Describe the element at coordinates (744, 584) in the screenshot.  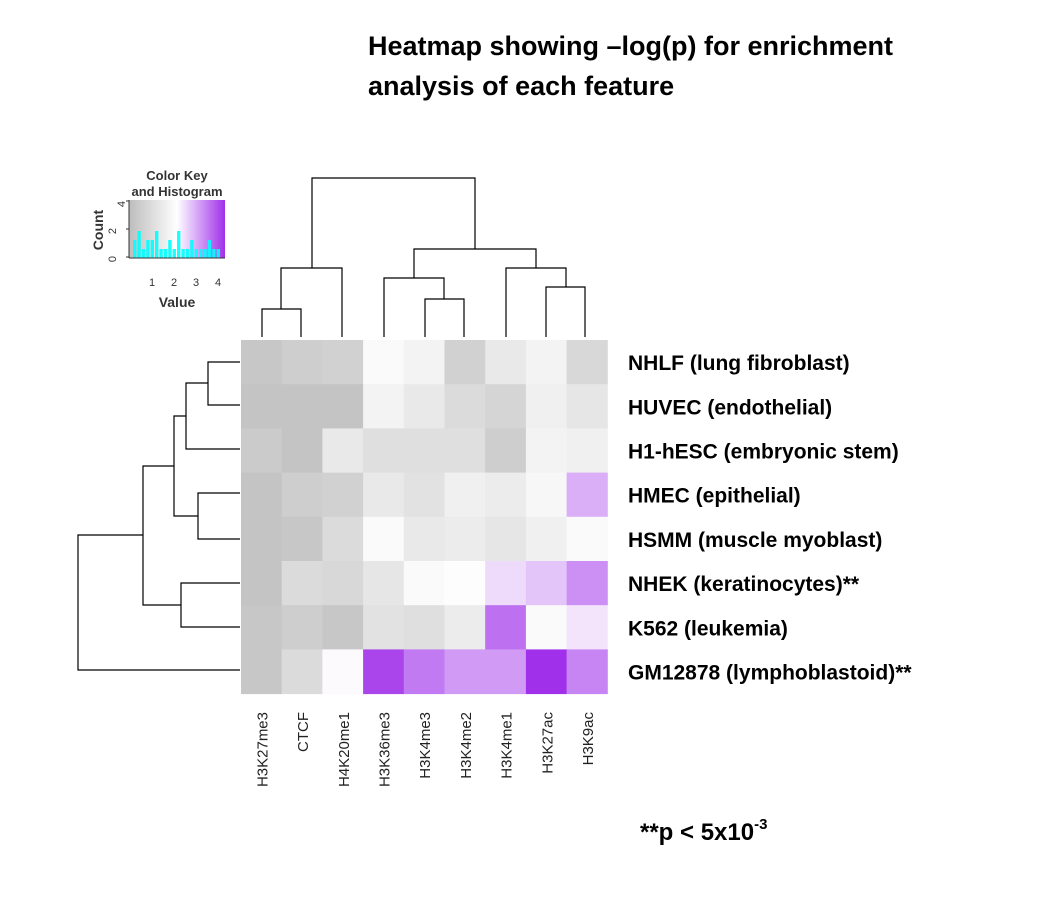
I see `row-label: NHEK (keratinocytes)**` at that location.